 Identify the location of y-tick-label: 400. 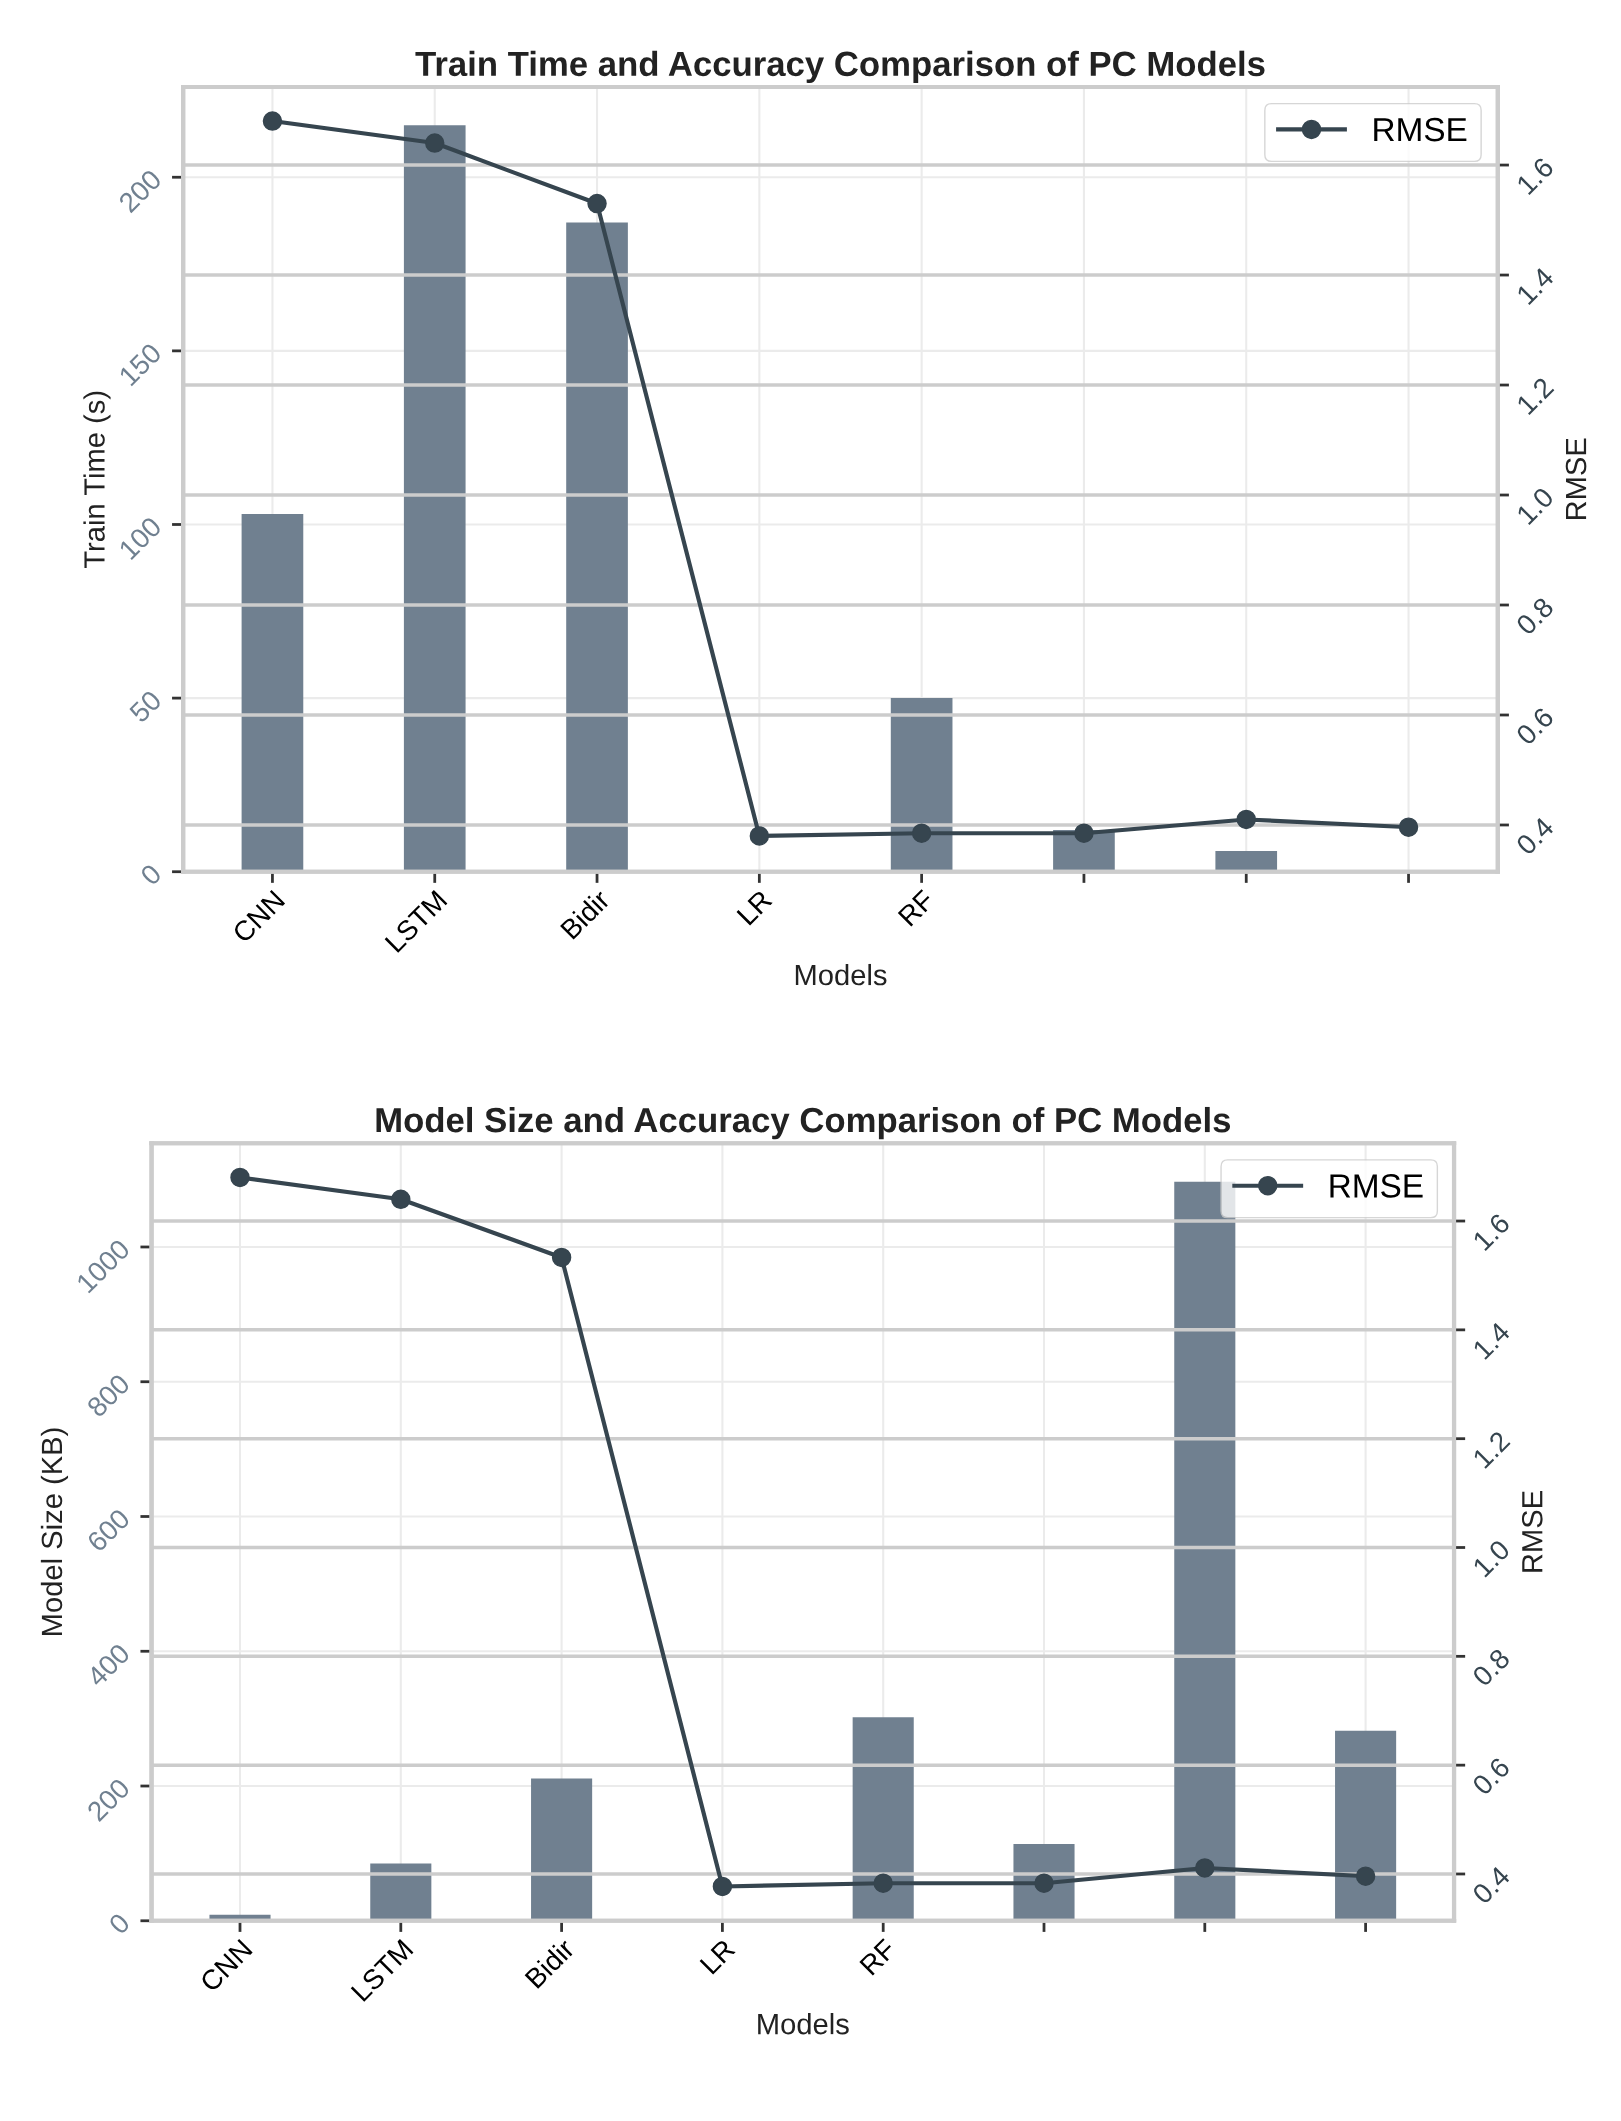
(108, 1665).